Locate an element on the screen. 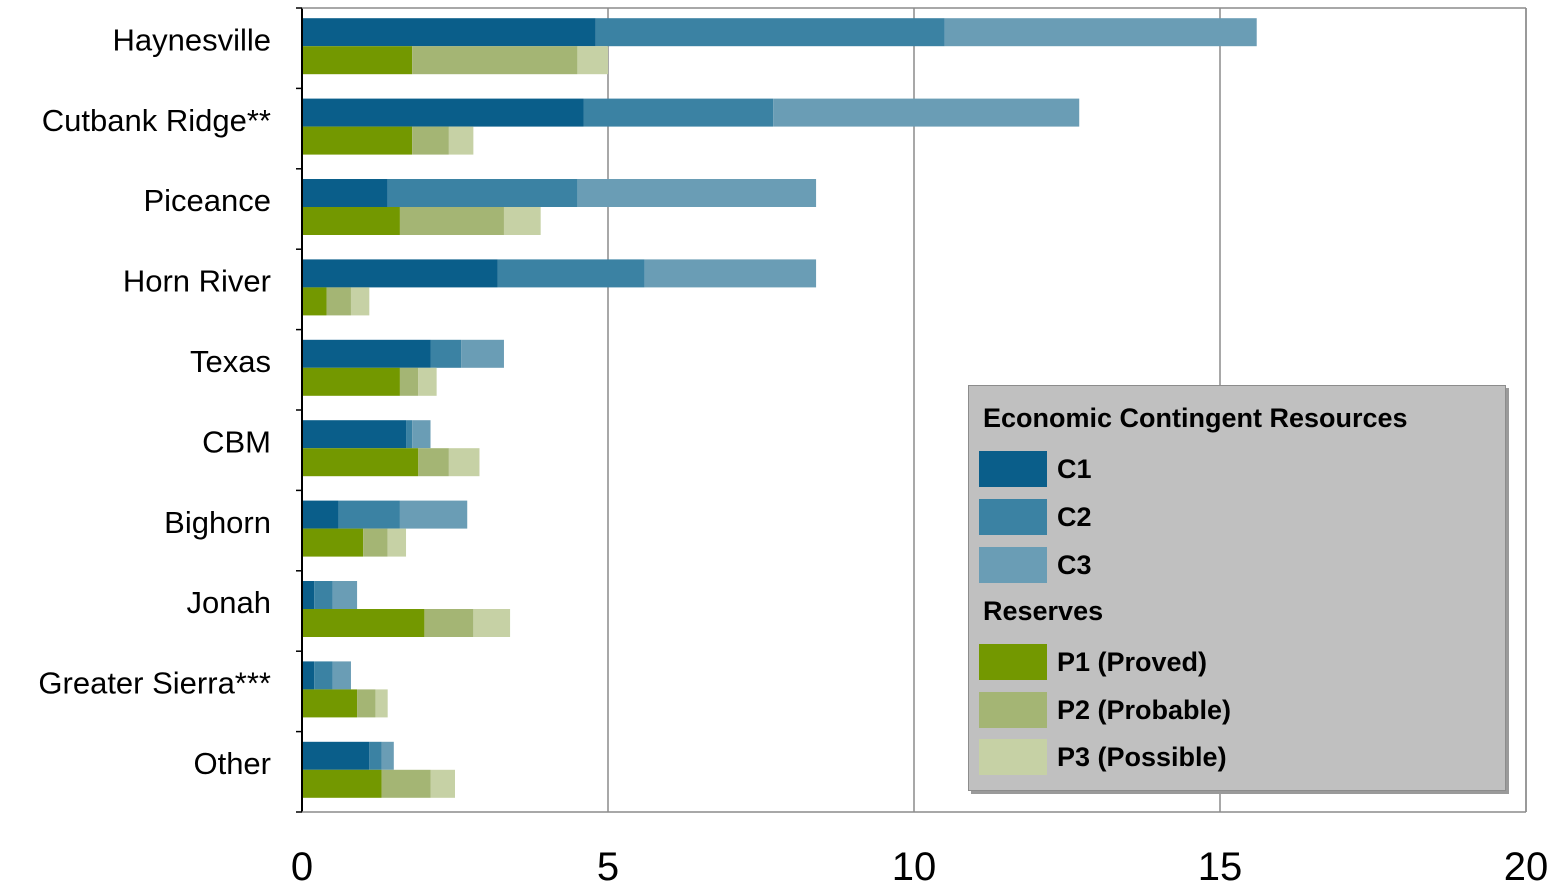  bar-cbm-c1 is located at coordinates (354, 434).